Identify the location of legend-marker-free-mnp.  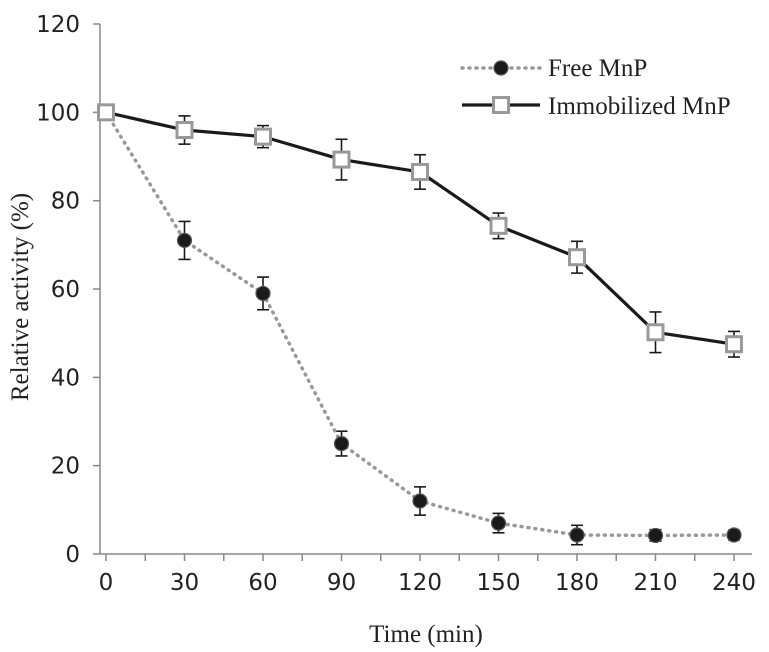
(501, 68).